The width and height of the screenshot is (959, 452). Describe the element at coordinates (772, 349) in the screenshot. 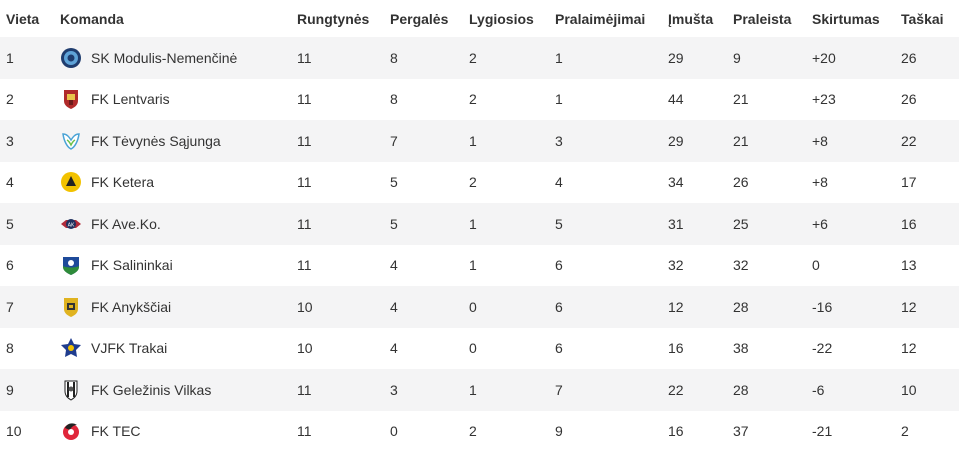

I see `cell-conceded: 38` at that location.